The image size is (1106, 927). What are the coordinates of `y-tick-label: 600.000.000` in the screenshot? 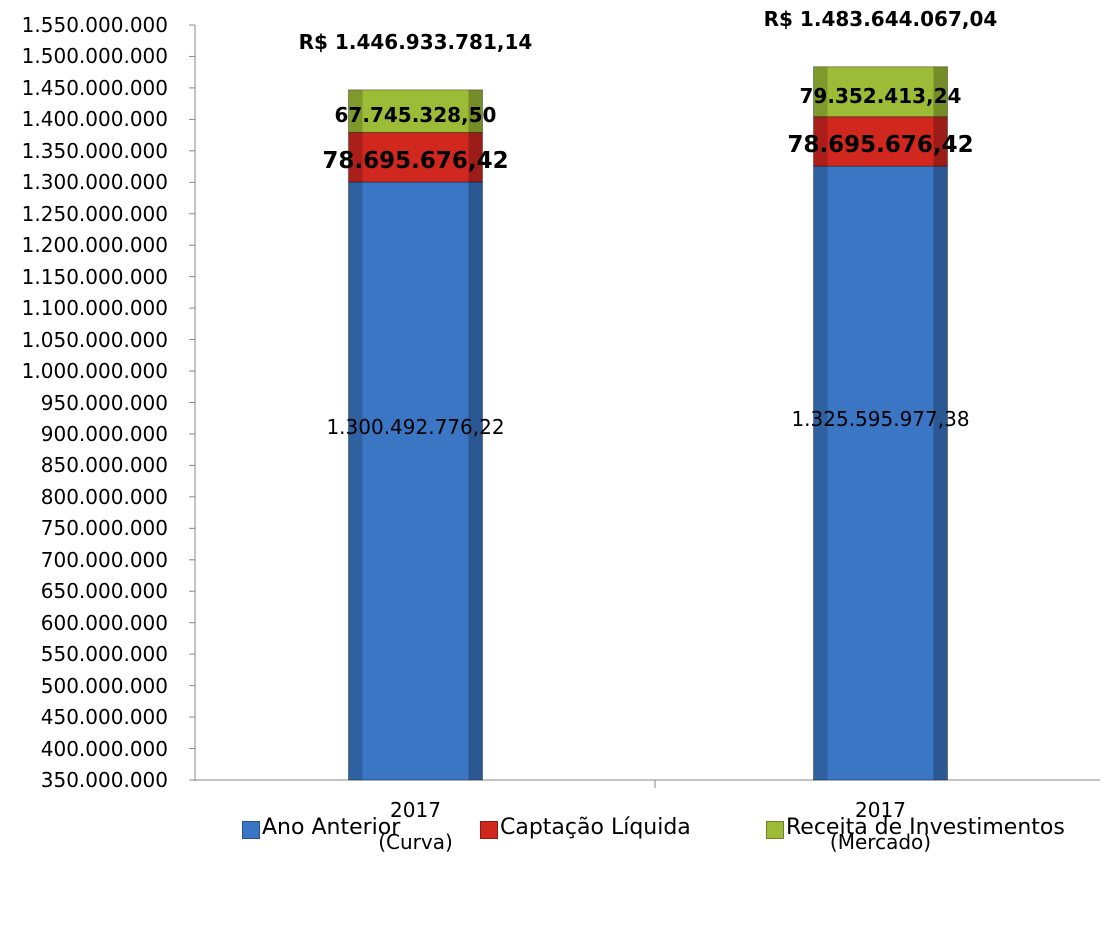 It's located at (104, 622).